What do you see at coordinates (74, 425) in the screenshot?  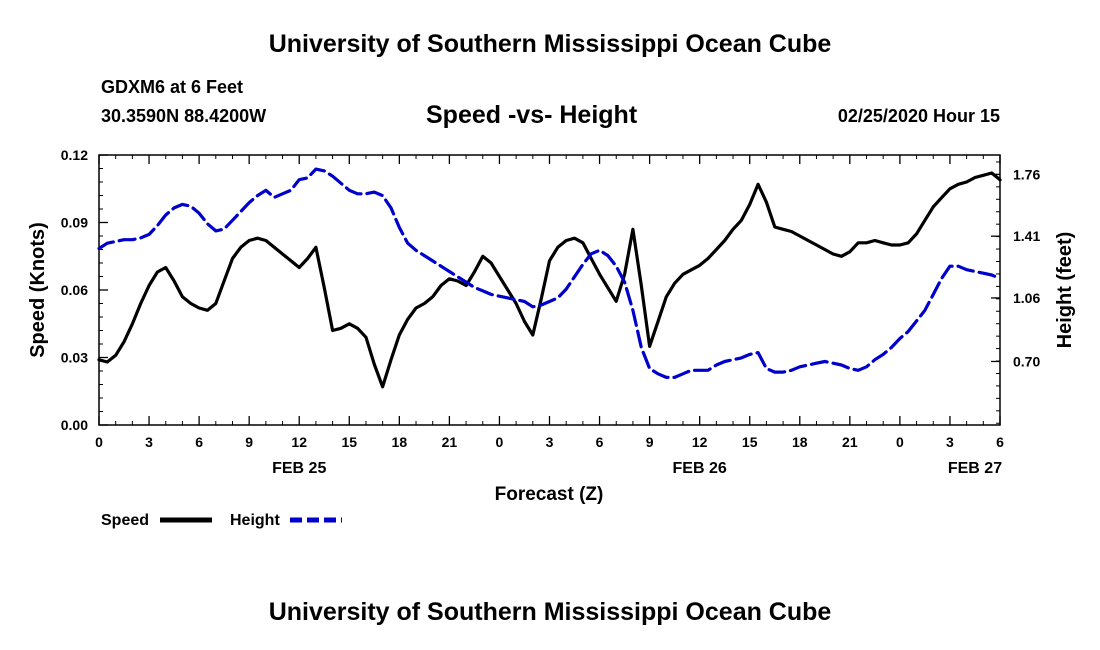 I see `y-tick-label: 0.00` at bounding box center [74, 425].